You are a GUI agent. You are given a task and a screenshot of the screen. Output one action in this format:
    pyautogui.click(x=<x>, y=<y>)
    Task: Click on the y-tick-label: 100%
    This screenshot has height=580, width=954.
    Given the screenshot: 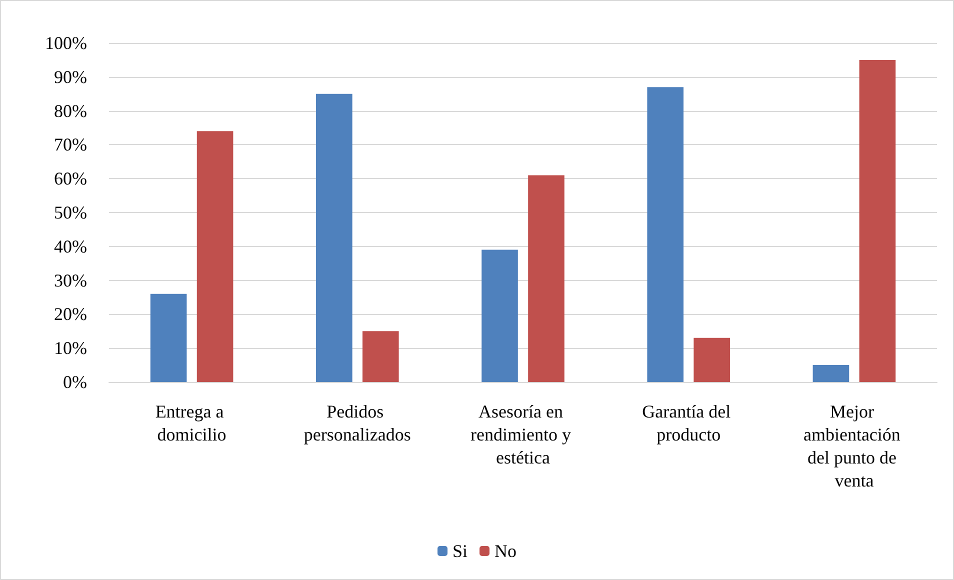 What is the action you would take?
    pyautogui.click(x=66, y=43)
    